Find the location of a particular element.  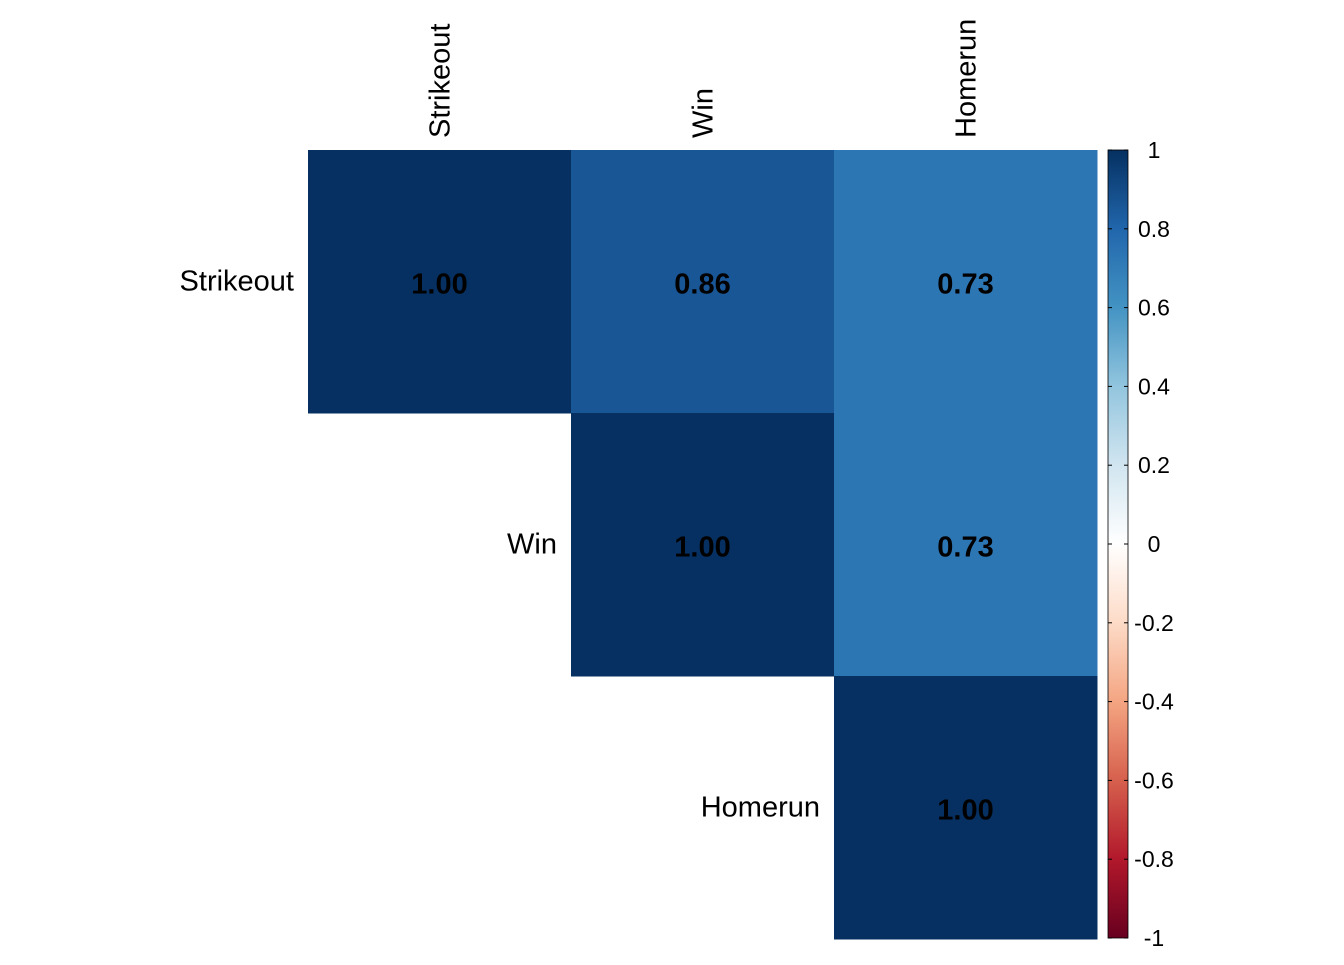

colorbar-tick-label: 0.6 is located at coordinates (1154, 308).